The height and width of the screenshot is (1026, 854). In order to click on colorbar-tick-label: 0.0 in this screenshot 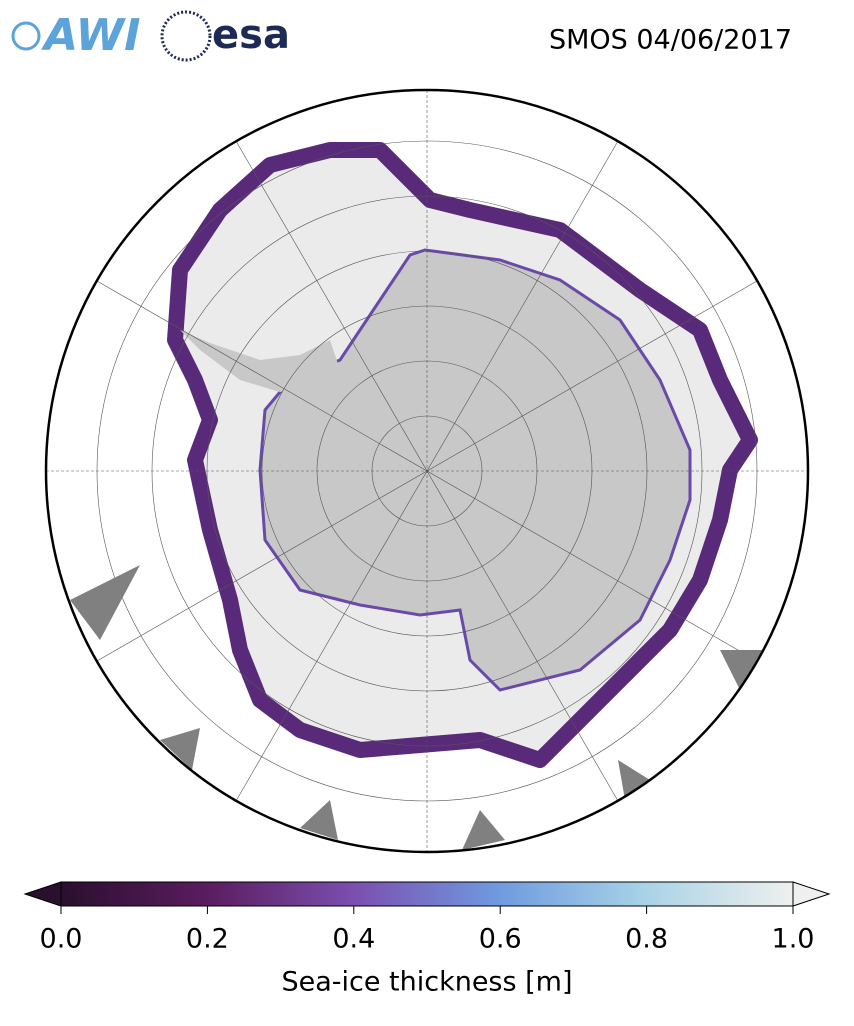, I will do `click(61, 939)`.